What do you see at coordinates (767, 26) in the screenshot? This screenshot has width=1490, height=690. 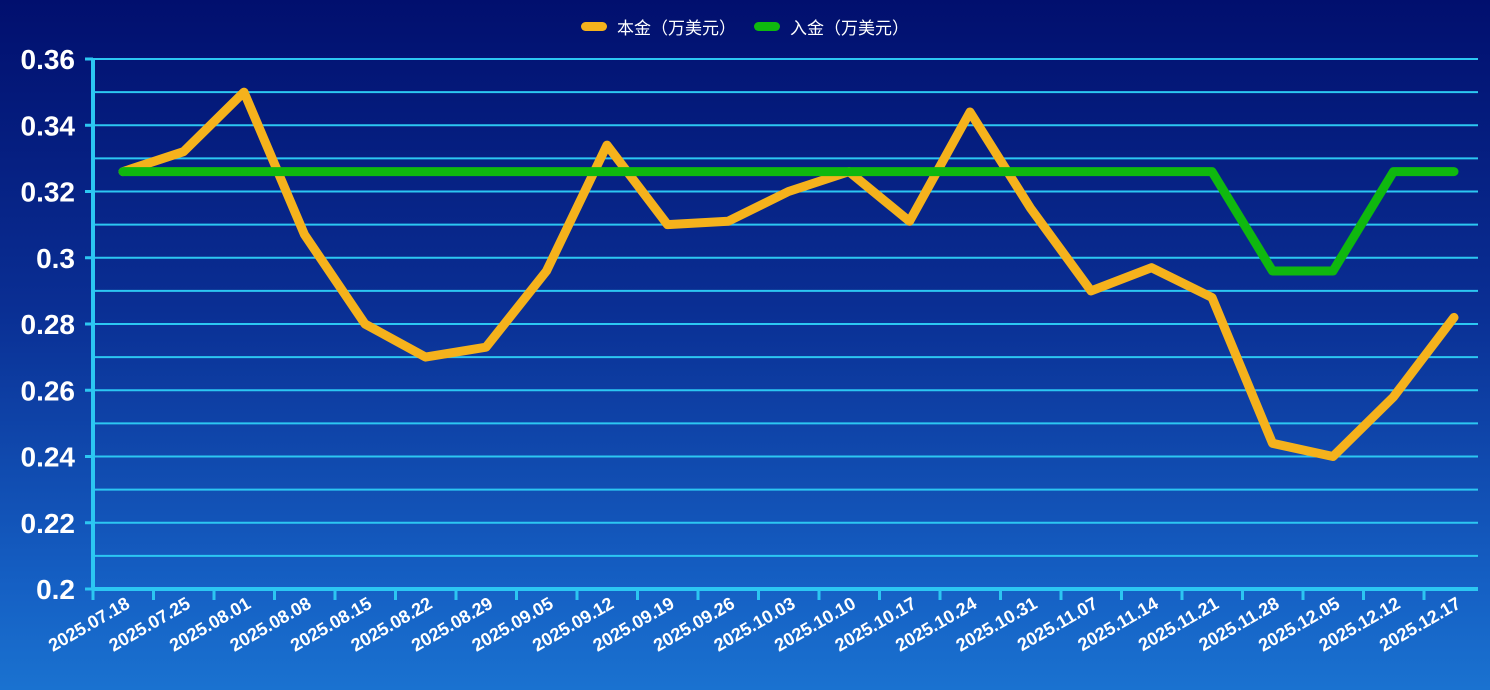 I see `legend-swatch-deposit` at bounding box center [767, 26].